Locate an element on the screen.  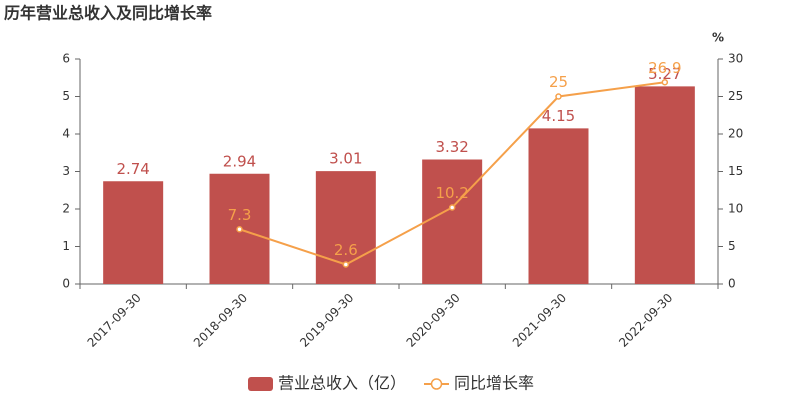
x-tick-label: 2020-09-30 is located at coordinates (433, 320).